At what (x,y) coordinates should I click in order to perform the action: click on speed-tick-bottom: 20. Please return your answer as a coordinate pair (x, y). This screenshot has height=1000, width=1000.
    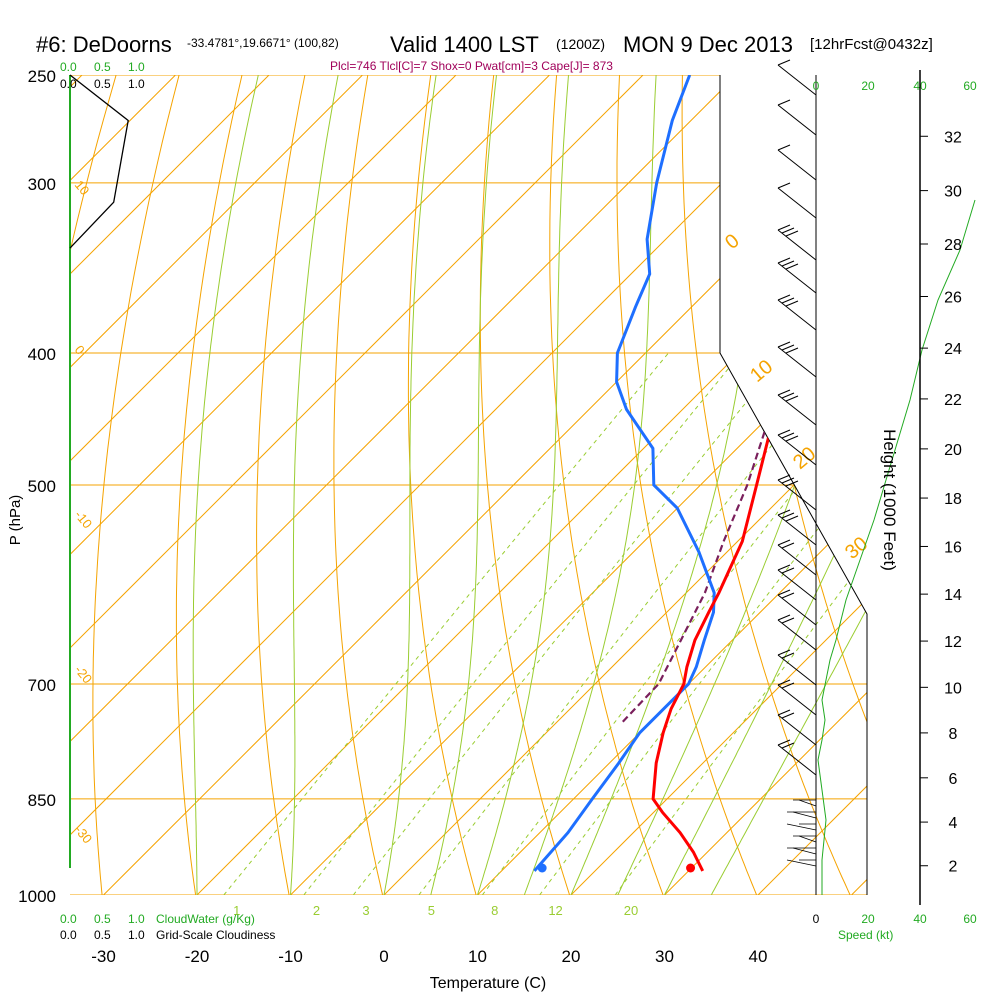
    Looking at the image, I should click on (868, 919).